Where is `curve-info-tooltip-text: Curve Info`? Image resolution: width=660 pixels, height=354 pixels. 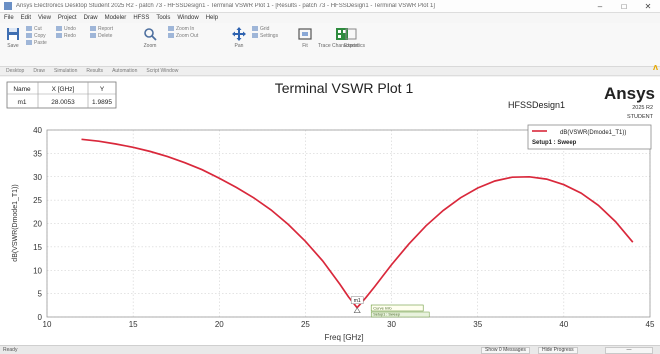 curve-info-tooltip-text: Curve Info is located at coordinates (382, 308).